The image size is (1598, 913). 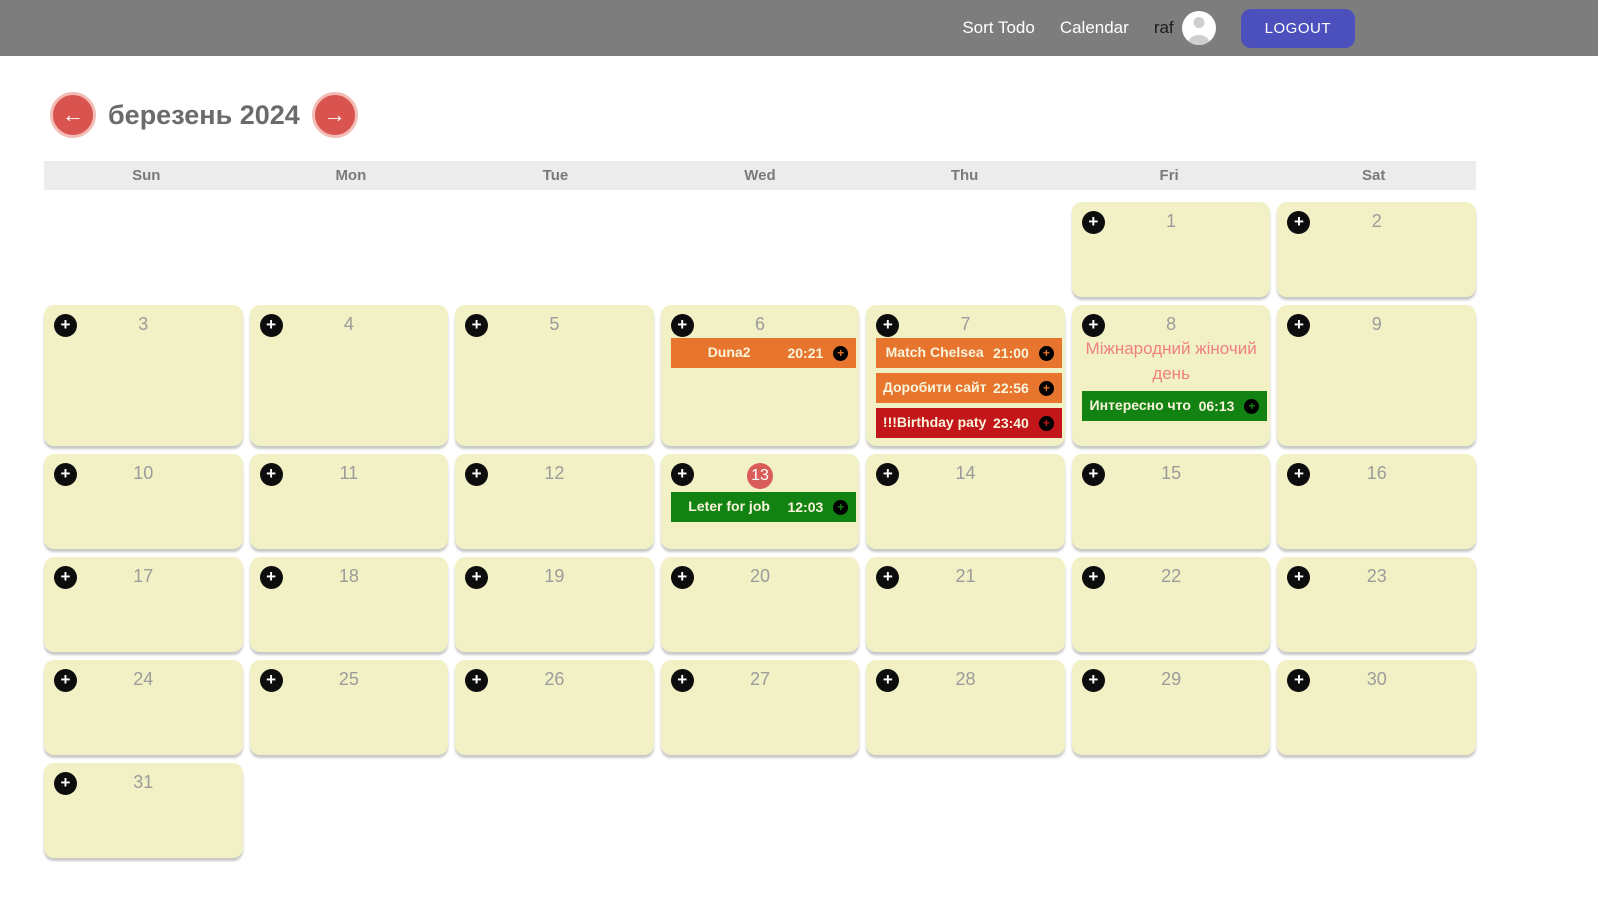 What do you see at coordinates (348, 679) in the screenshot?
I see `day-number: 25` at bounding box center [348, 679].